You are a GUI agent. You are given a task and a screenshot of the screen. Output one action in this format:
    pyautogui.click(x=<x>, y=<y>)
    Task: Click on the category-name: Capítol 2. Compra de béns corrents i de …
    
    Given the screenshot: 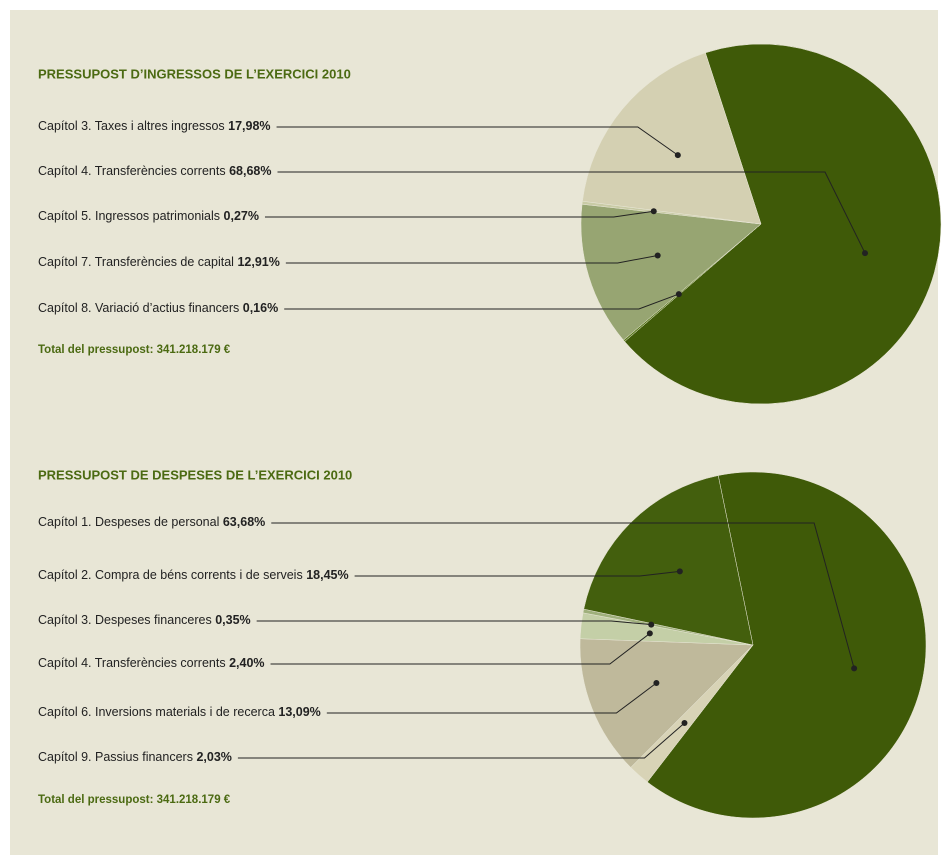 What is the action you would take?
    pyautogui.click(x=170, y=575)
    